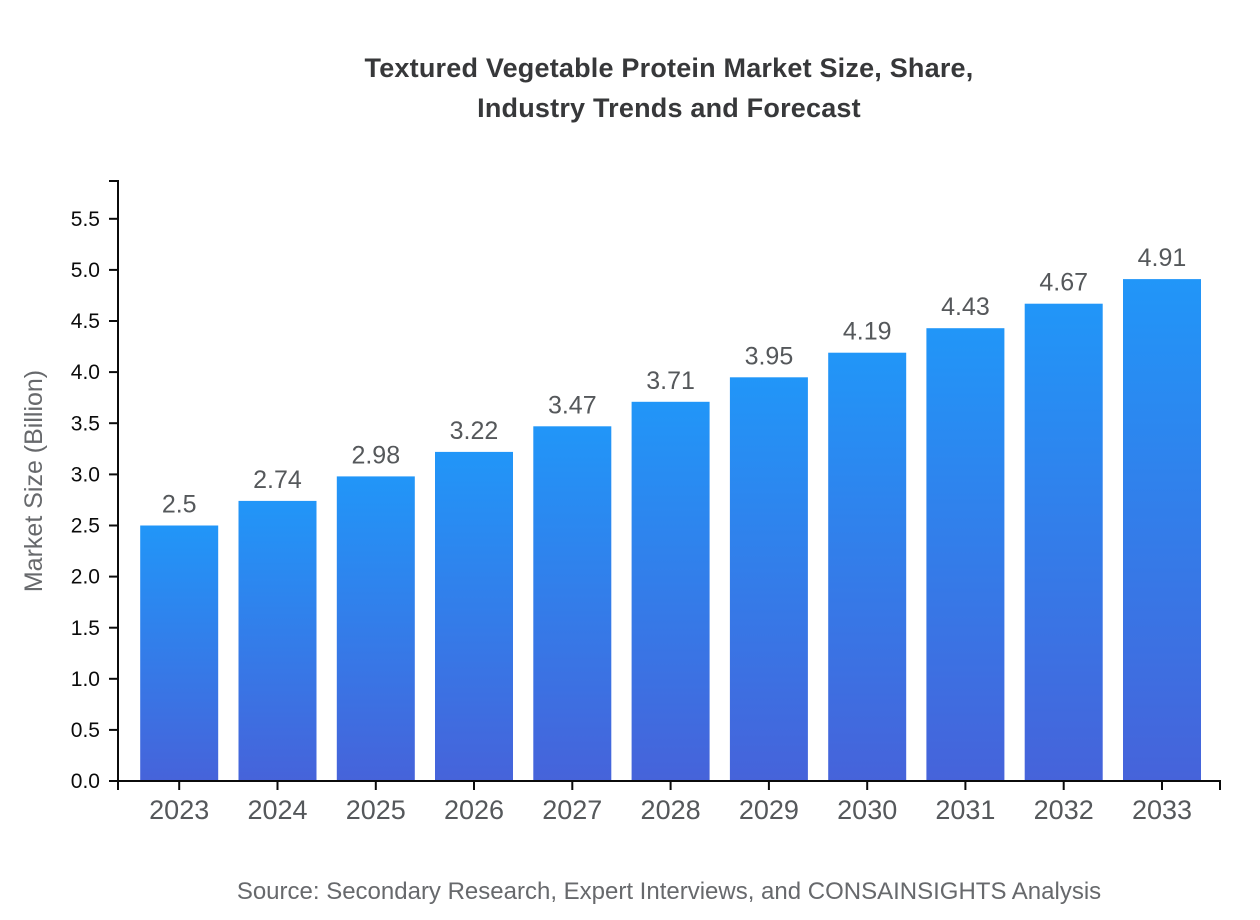  I want to click on bar-2032, so click(1063, 542).